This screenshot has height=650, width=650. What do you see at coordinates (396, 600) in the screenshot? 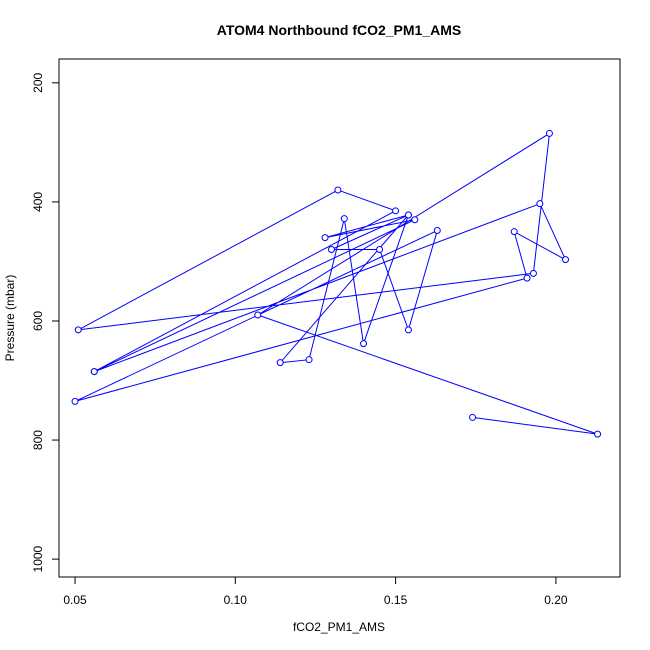
I see `x-tick-label: 0.15` at bounding box center [396, 600].